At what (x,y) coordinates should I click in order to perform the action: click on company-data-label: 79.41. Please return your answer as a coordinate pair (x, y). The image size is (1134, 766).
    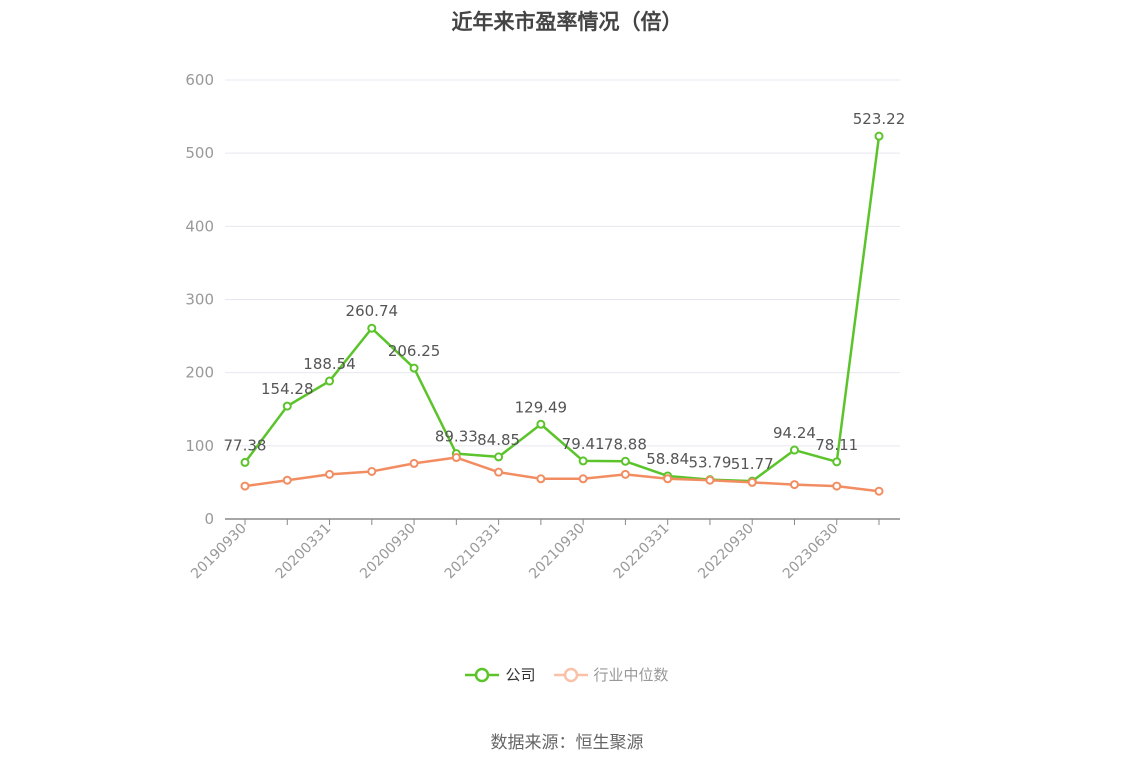
    Looking at the image, I should click on (583, 444).